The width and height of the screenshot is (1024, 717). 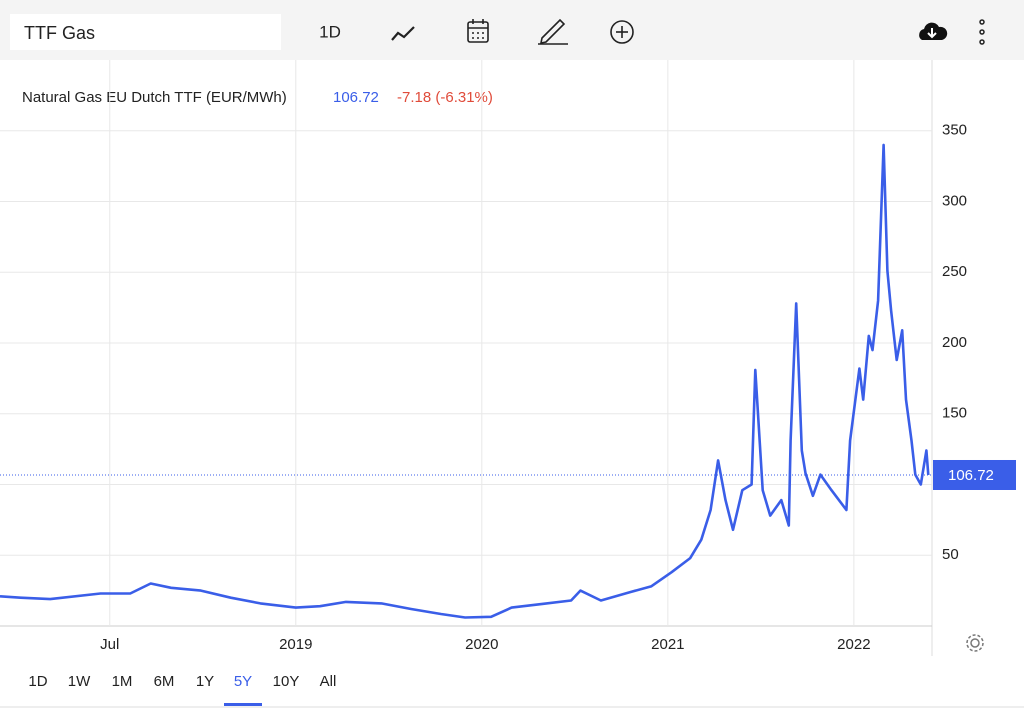 I want to click on range-button: All, so click(x=328, y=681).